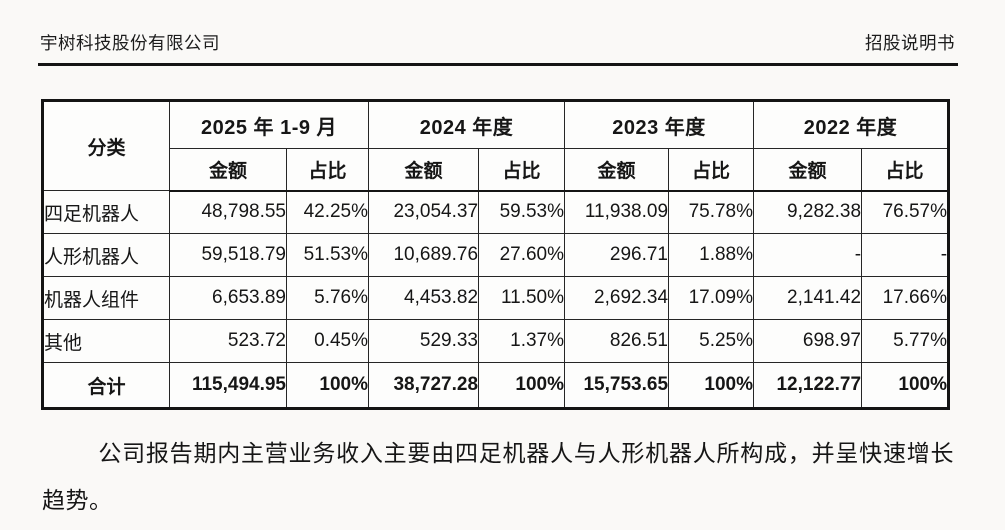  I want to click on amount-cell: 523.72, so click(228, 341).